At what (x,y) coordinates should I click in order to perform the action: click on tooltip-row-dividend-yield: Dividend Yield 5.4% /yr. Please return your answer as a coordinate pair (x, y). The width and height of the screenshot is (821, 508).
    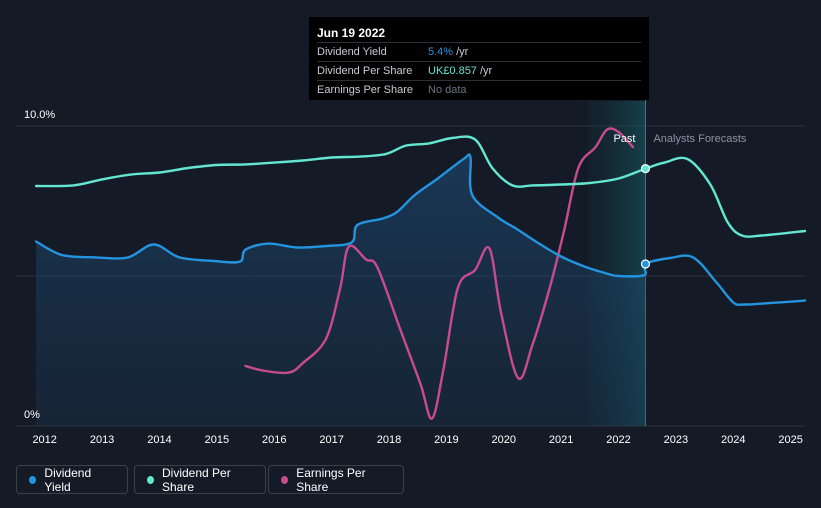
    Looking at the image, I should click on (479, 51).